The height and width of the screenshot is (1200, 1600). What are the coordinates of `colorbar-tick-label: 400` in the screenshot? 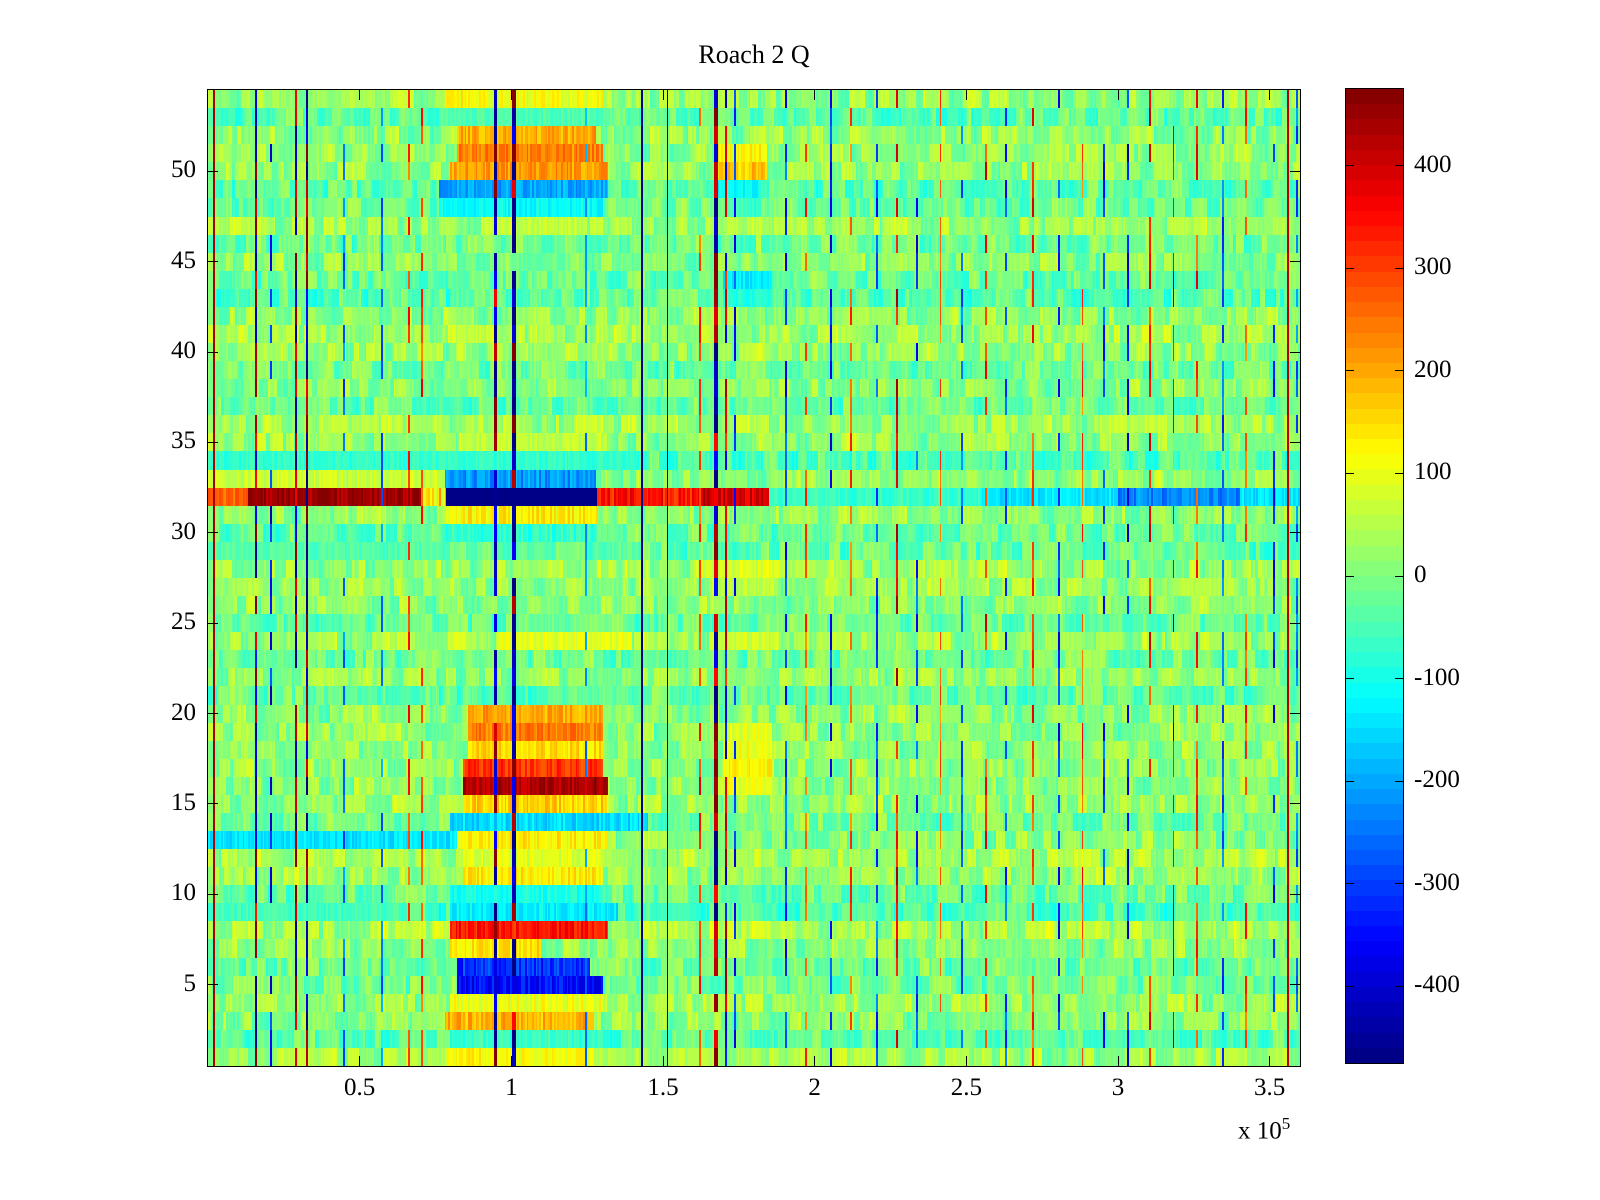 It's located at (1433, 164).